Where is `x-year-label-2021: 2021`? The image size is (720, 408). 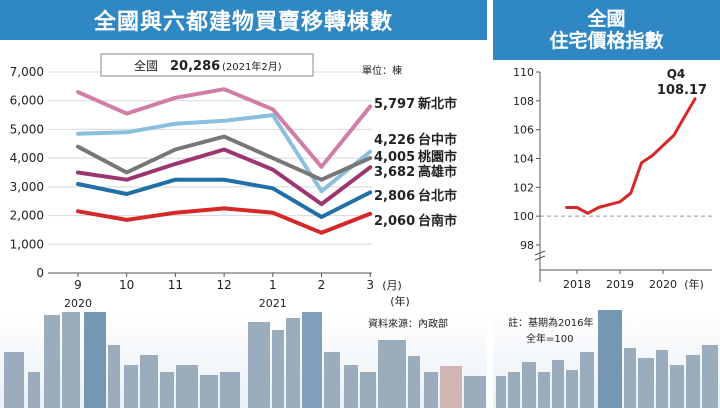 x-year-label-2021: 2021 is located at coordinates (273, 303).